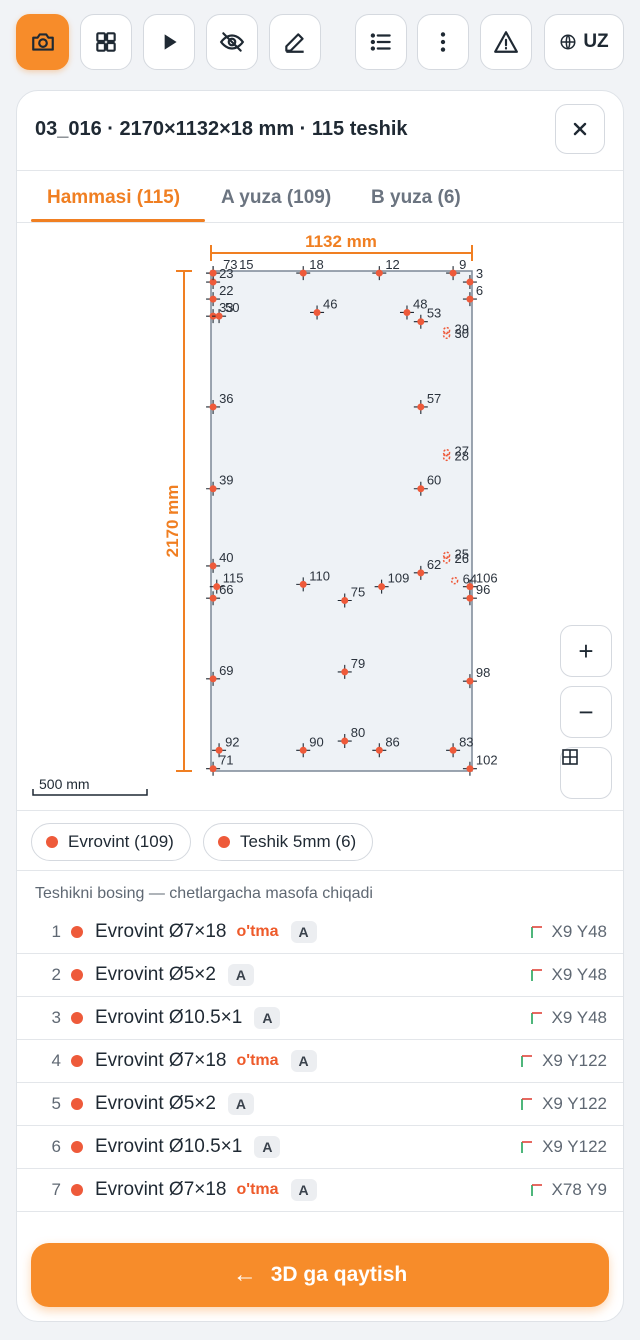  I want to click on hole-marker: 106, so click(480, 582).